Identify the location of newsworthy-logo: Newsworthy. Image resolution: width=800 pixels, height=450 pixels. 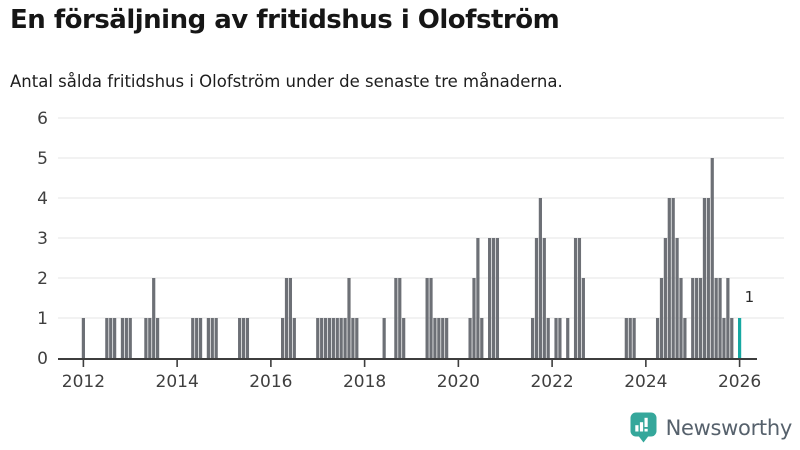
(711, 427).